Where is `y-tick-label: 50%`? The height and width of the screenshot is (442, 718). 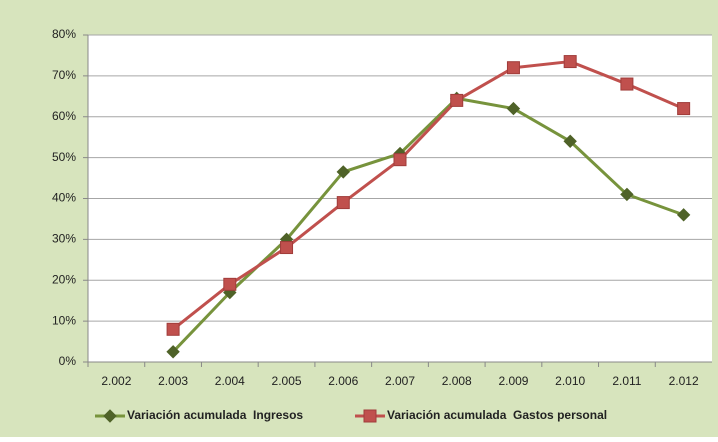
y-tick-label: 50% is located at coordinates (64, 157).